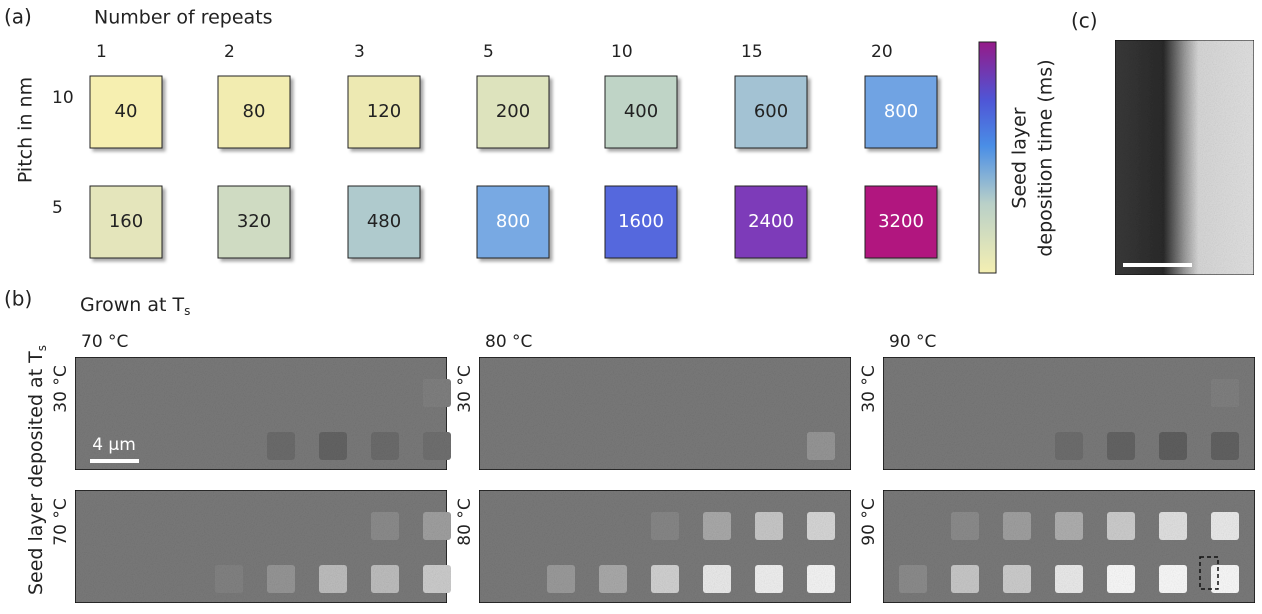 The image size is (1262, 614). Describe the element at coordinates (1020, 157) in the screenshot. I see `colorbar-label: Seed layer` at that location.